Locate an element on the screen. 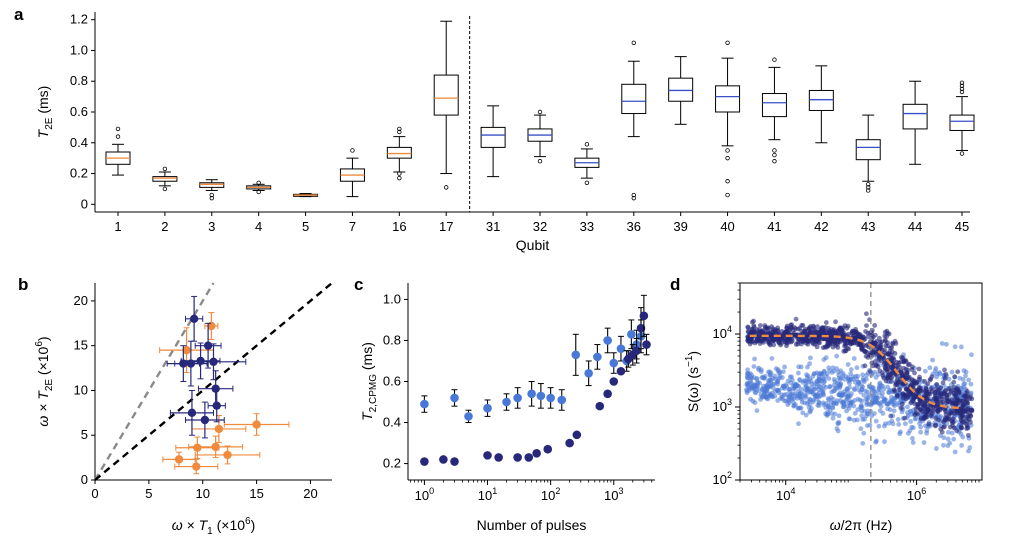 Image resolution: width=1012 pixels, height=548 pixels. y-axis-label: S(ω) (s−1) is located at coordinates (692, 381).